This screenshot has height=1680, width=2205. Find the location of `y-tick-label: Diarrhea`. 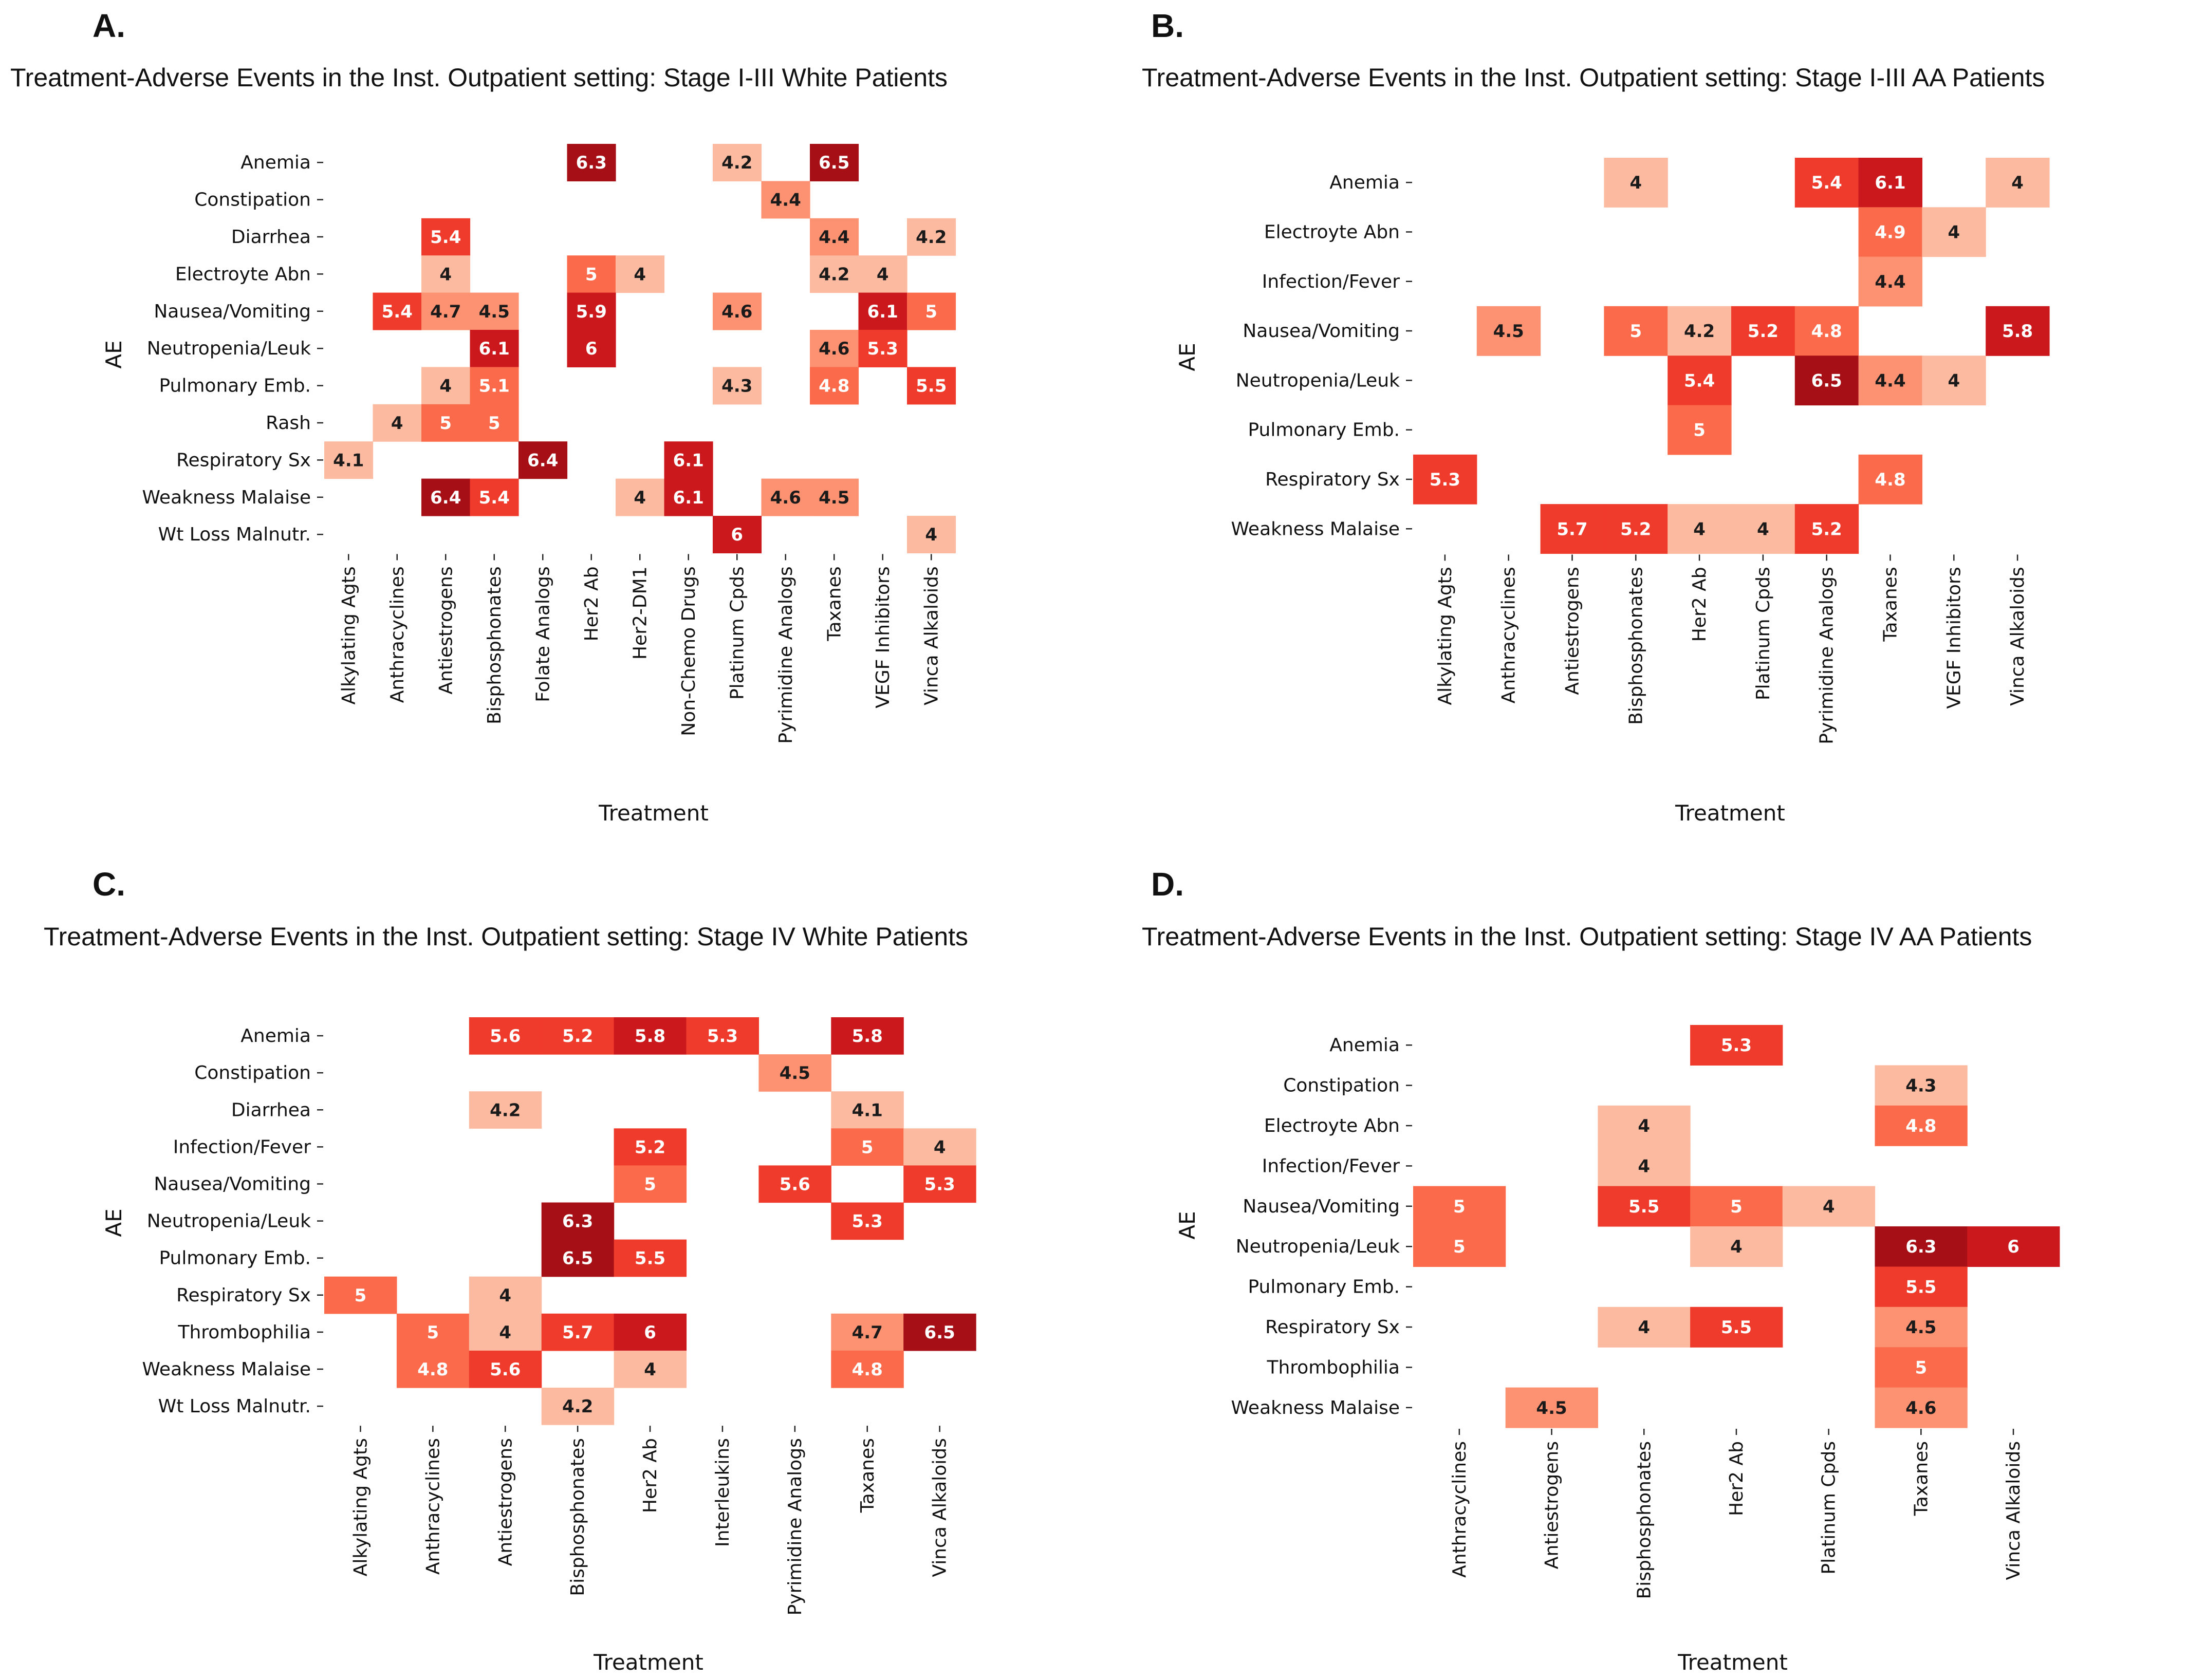

y-tick-label: Diarrhea is located at coordinates (271, 1110).